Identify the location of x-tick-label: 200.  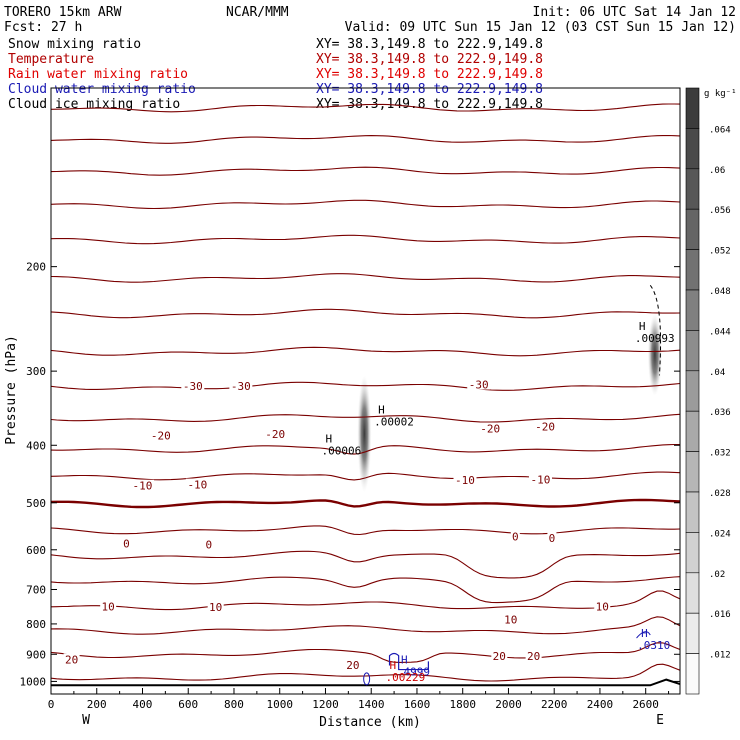
(97, 704).